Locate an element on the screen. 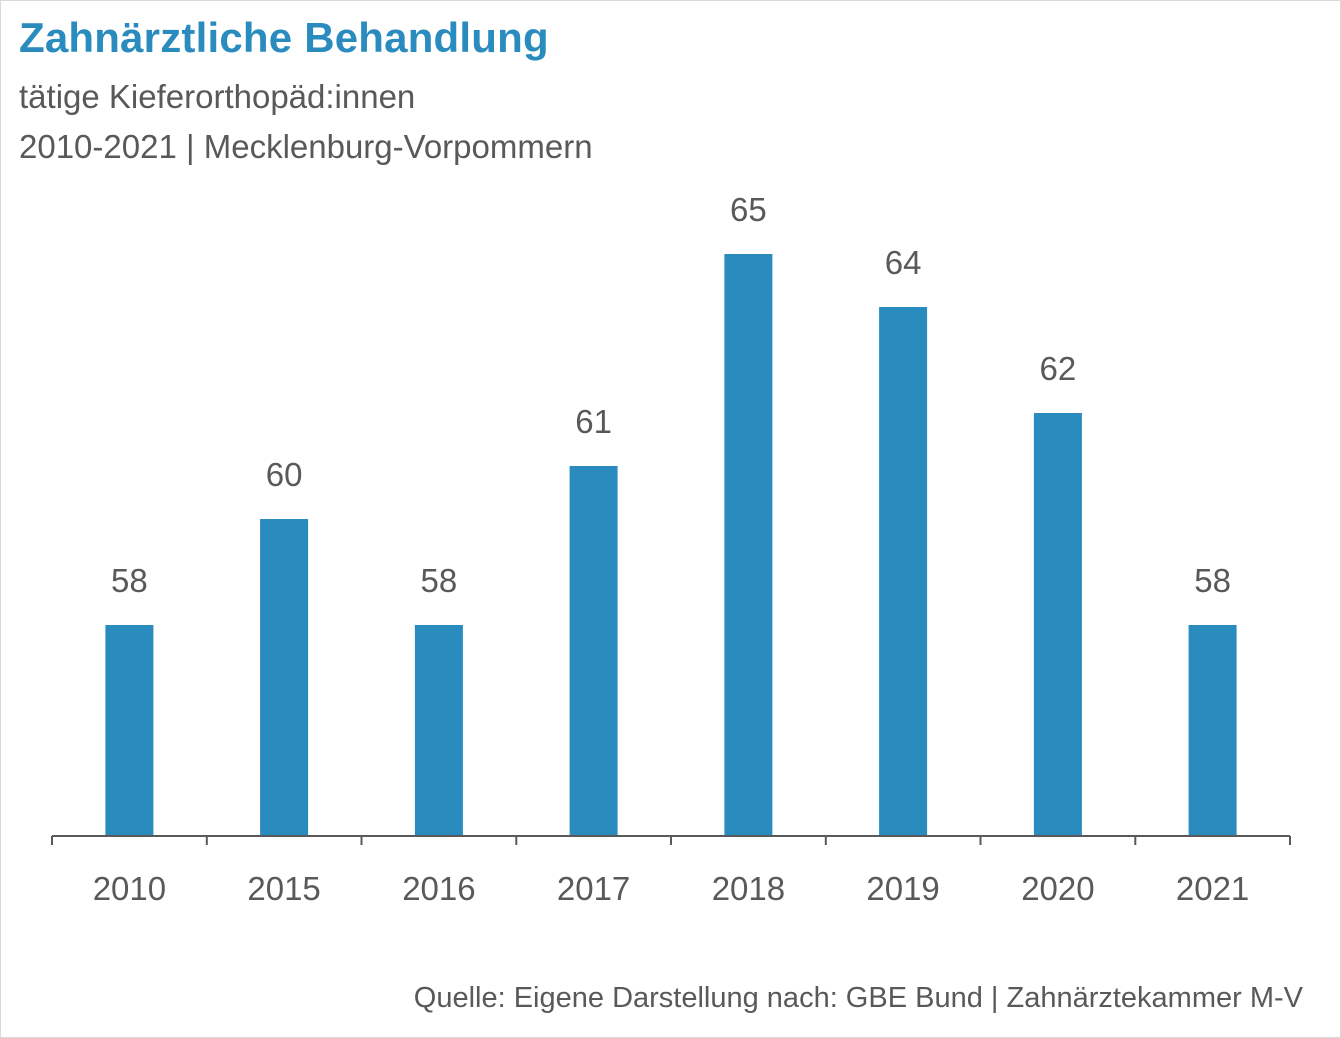 The image size is (1341, 1038). x-tick-label-2019: 2019 is located at coordinates (902, 888).